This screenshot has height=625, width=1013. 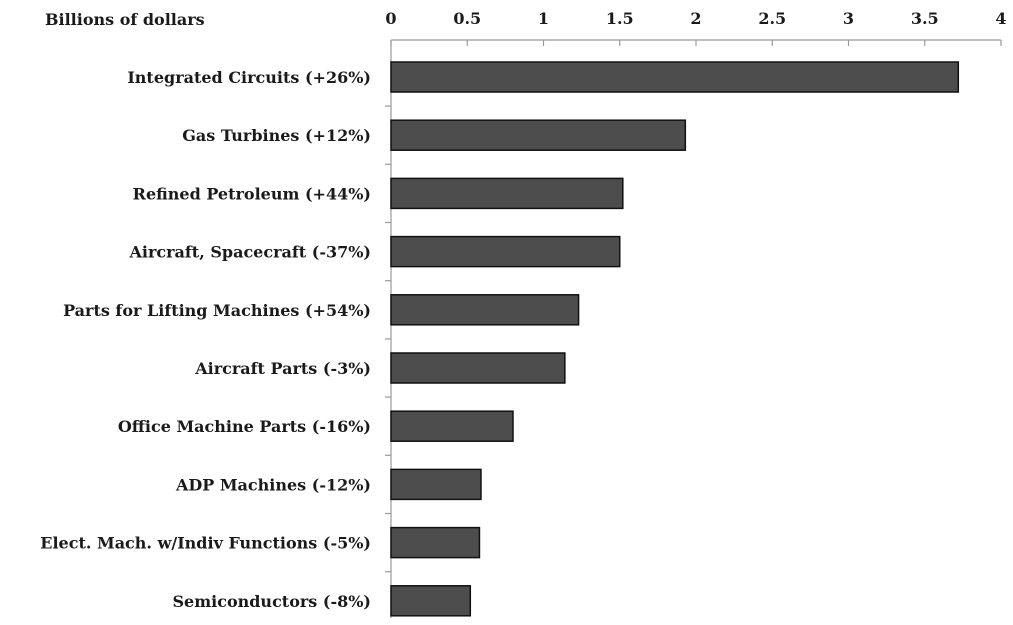 I want to click on x-tick-label: 1, so click(x=543, y=18).